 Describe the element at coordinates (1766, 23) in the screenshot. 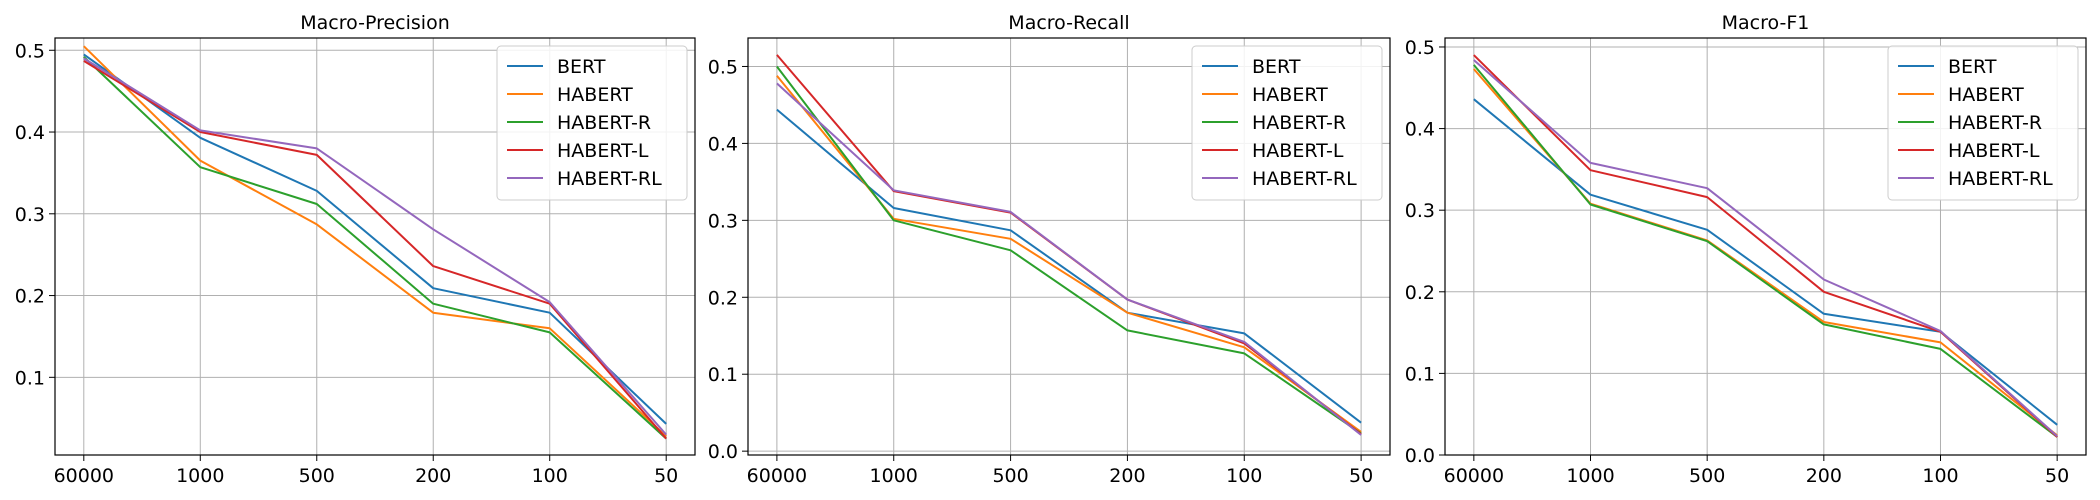

I see `chart-title: Macro-F1` at that location.